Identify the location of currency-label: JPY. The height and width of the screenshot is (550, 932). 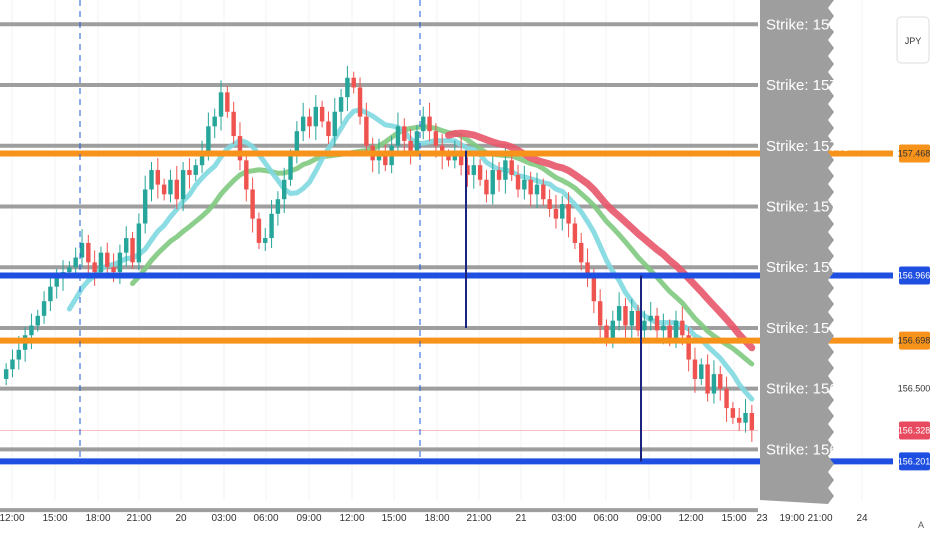
(913, 41).